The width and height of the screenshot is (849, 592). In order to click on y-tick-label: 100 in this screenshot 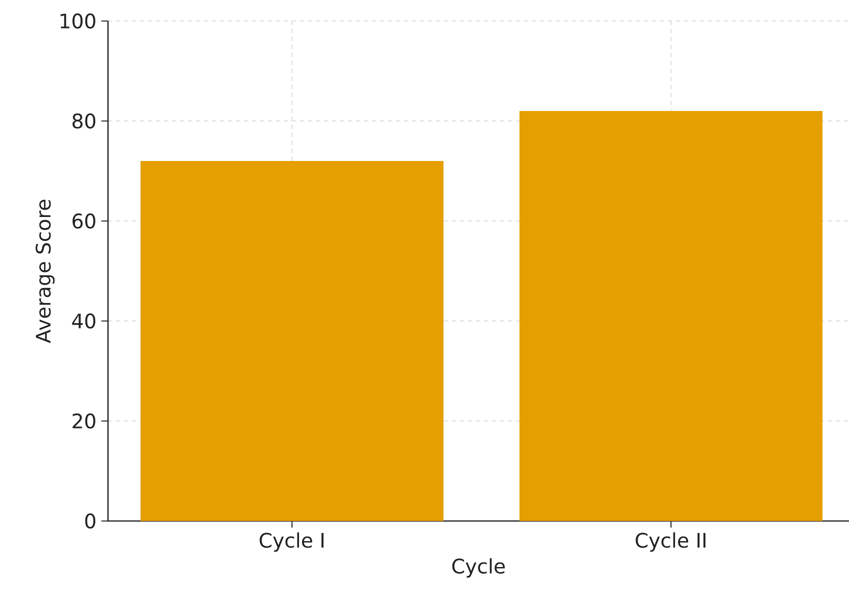, I will do `click(78, 21)`.